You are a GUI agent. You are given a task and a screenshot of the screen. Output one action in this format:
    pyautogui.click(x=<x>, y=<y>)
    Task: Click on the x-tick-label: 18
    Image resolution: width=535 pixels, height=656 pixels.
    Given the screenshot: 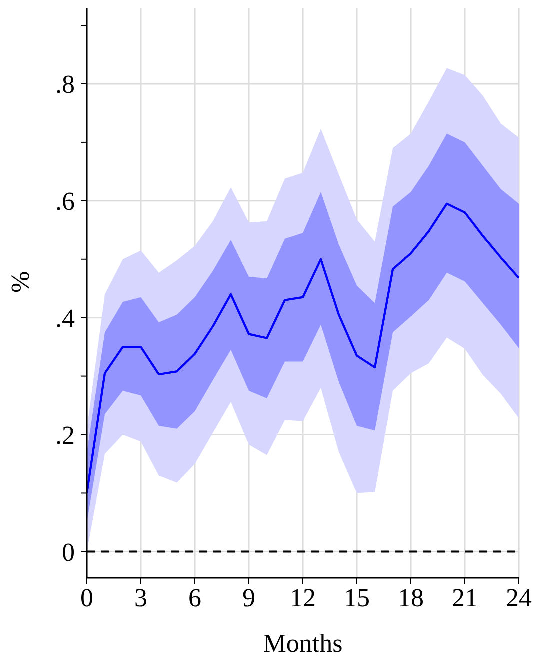 What is the action you would take?
    pyautogui.click(x=411, y=597)
    